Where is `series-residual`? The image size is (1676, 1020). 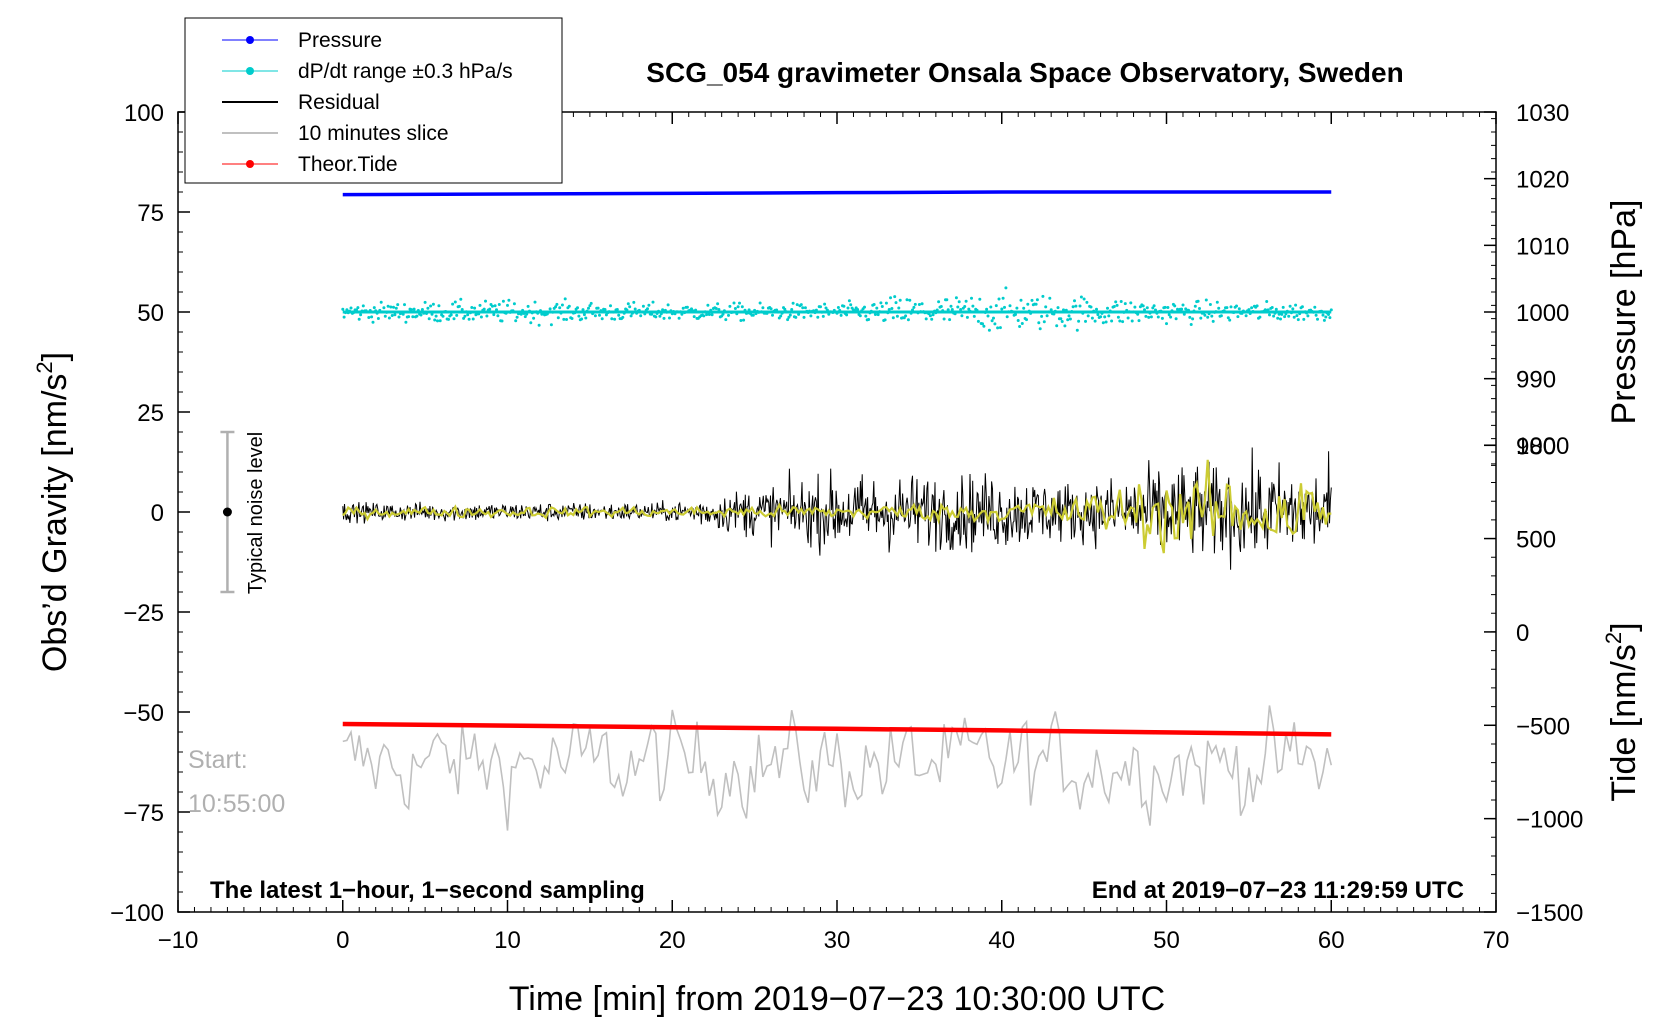
series-residual is located at coordinates (837, 508).